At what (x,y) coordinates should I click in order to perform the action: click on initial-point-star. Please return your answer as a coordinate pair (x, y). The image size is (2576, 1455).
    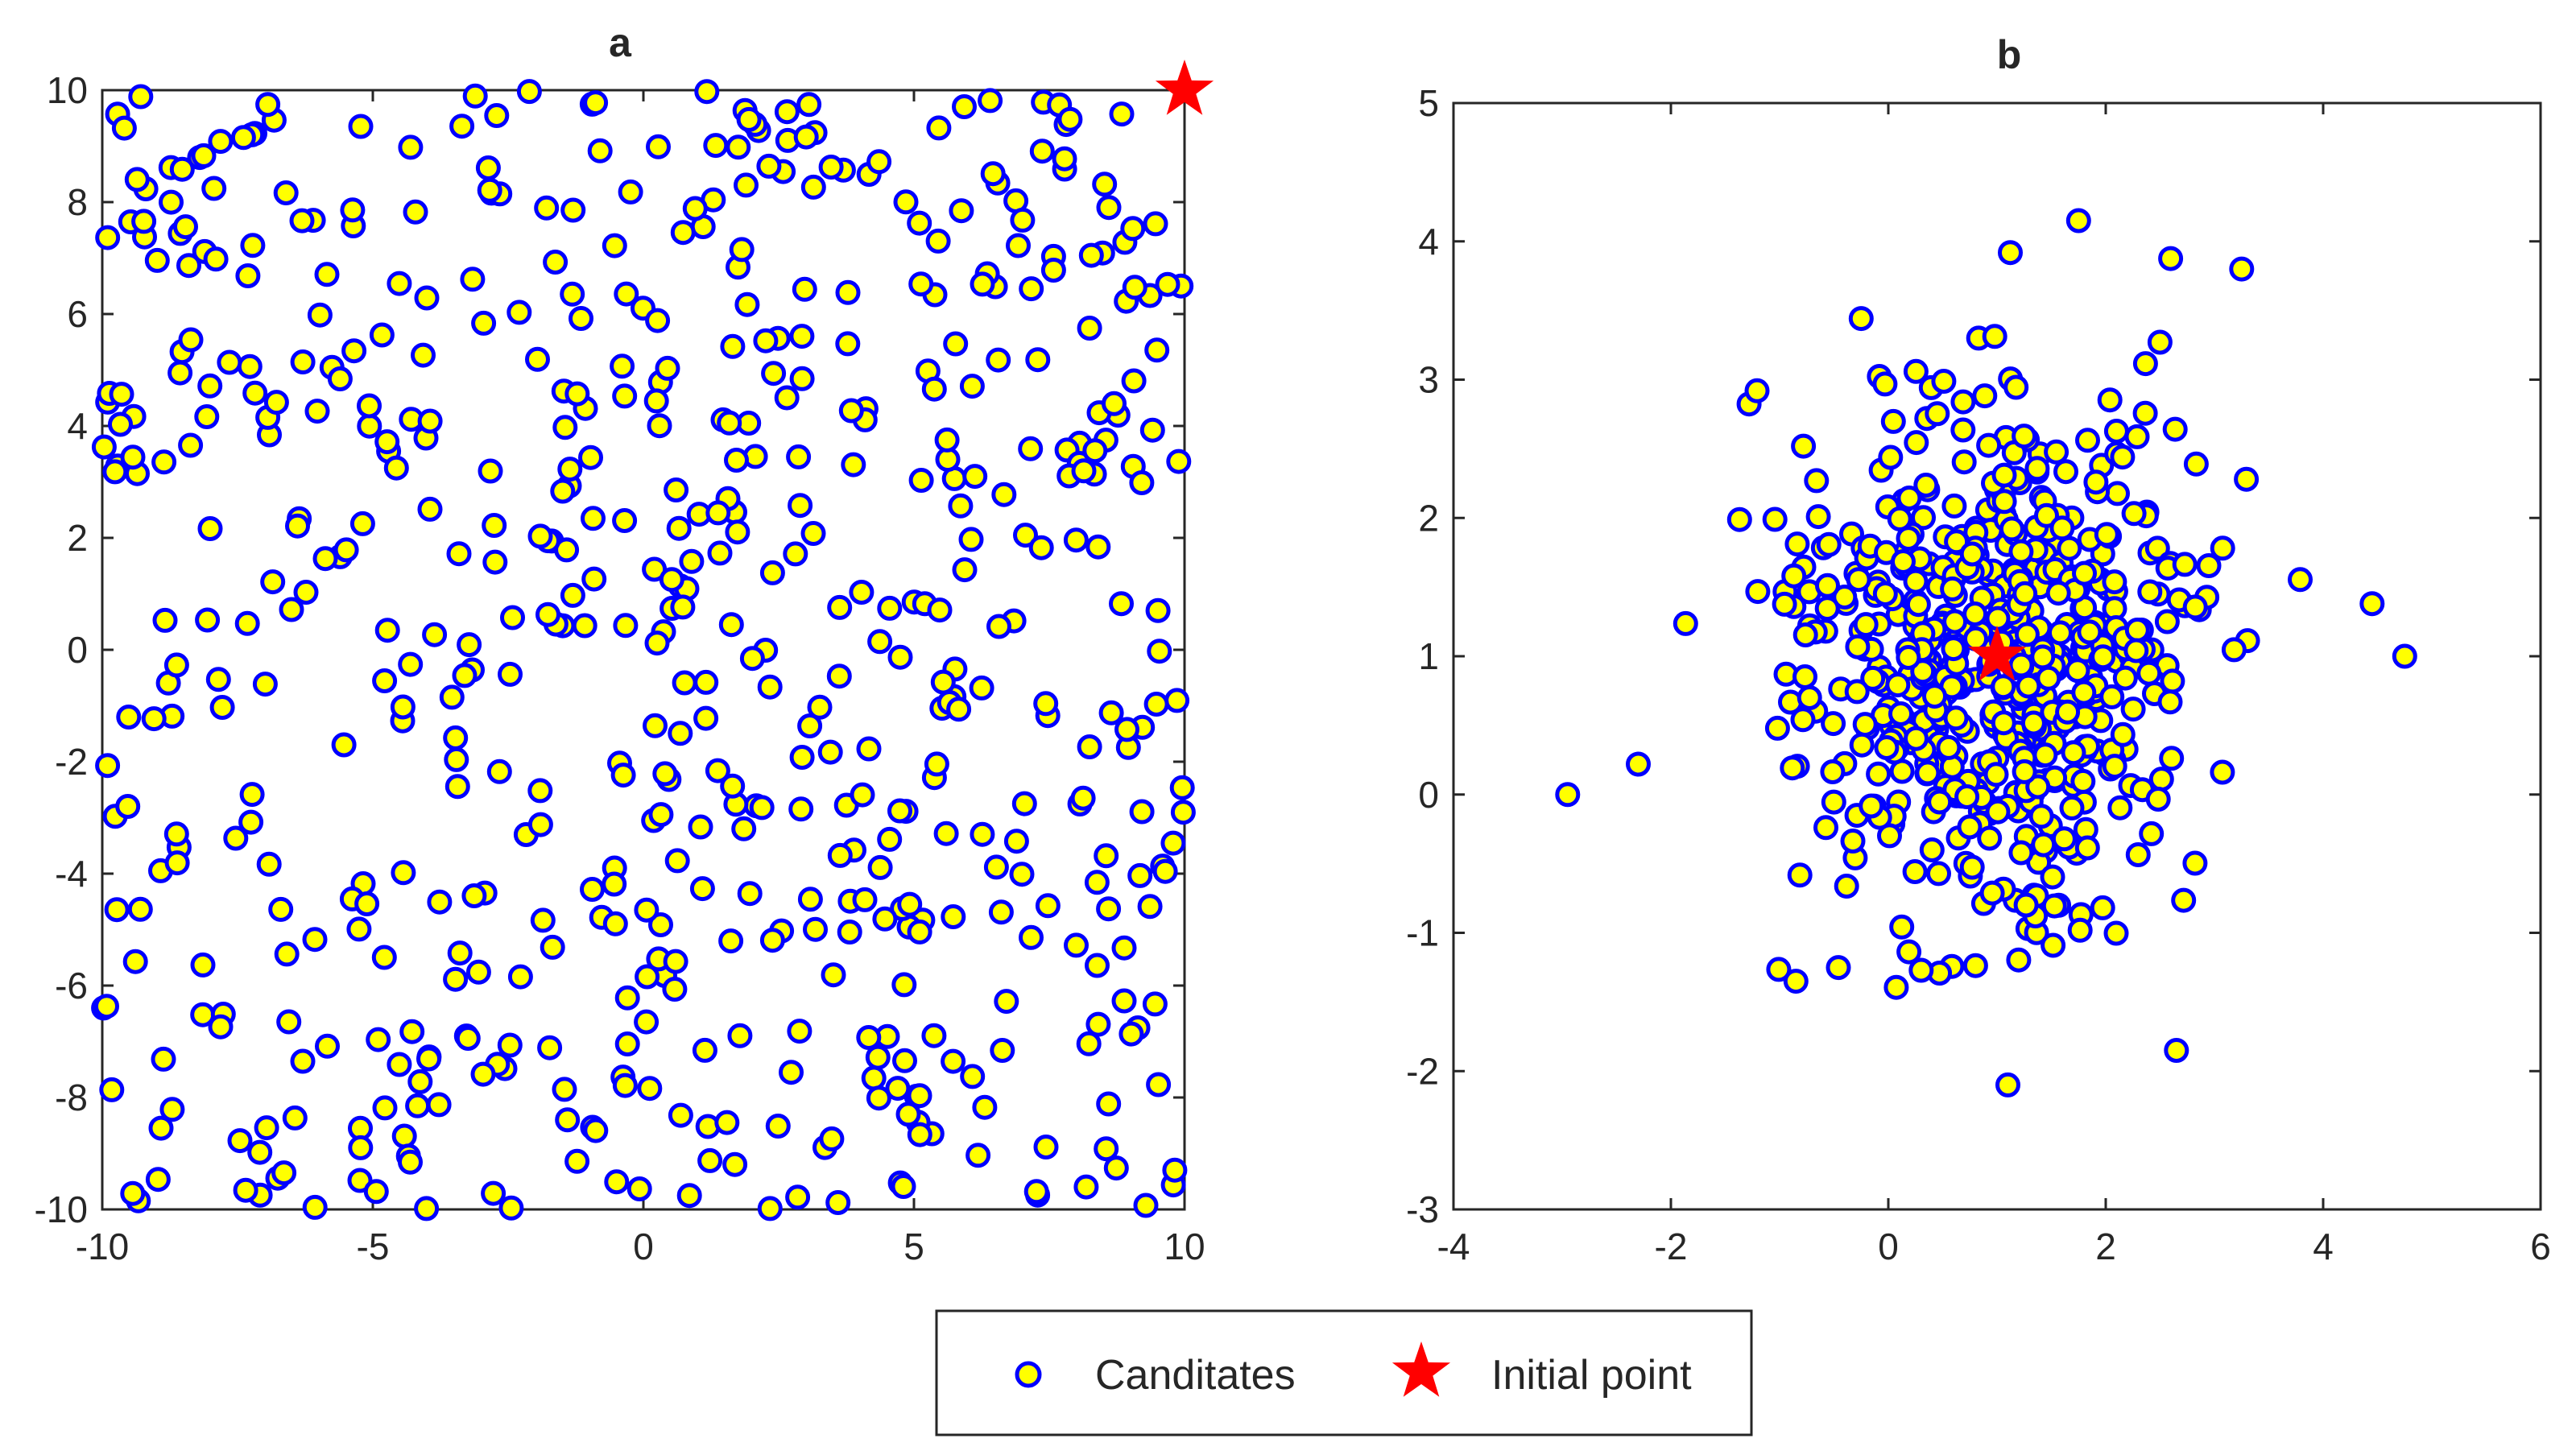
    Looking at the image, I should click on (1997, 654).